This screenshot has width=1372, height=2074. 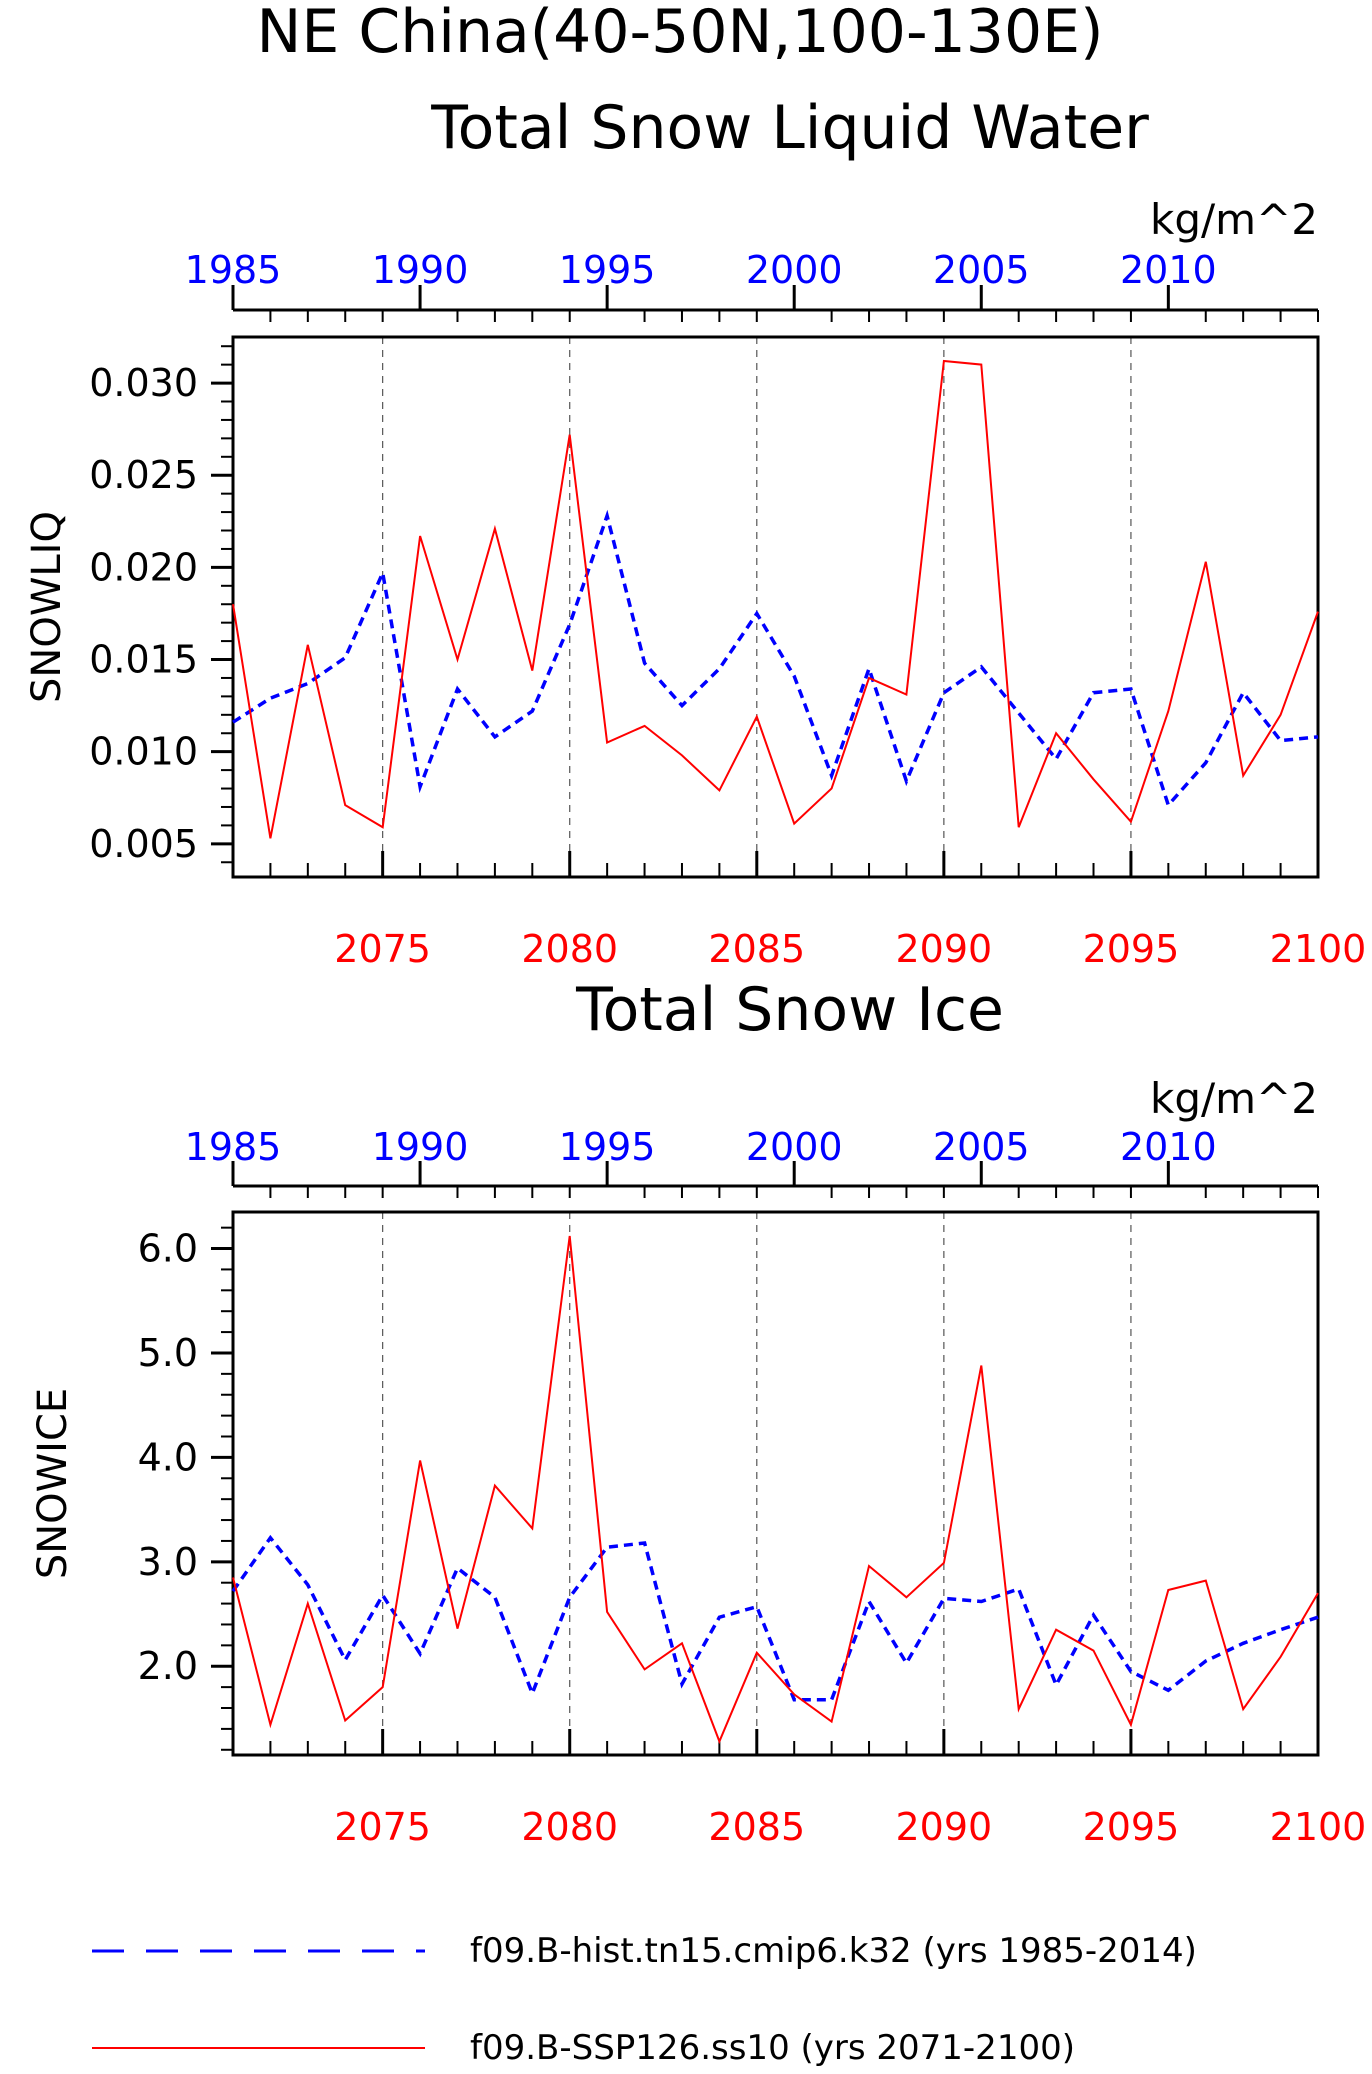 What do you see at coordinates (143, 660) in the screenshot?
I see `y-axis-tick-label: 0.015` at bounding box center [143, 660].